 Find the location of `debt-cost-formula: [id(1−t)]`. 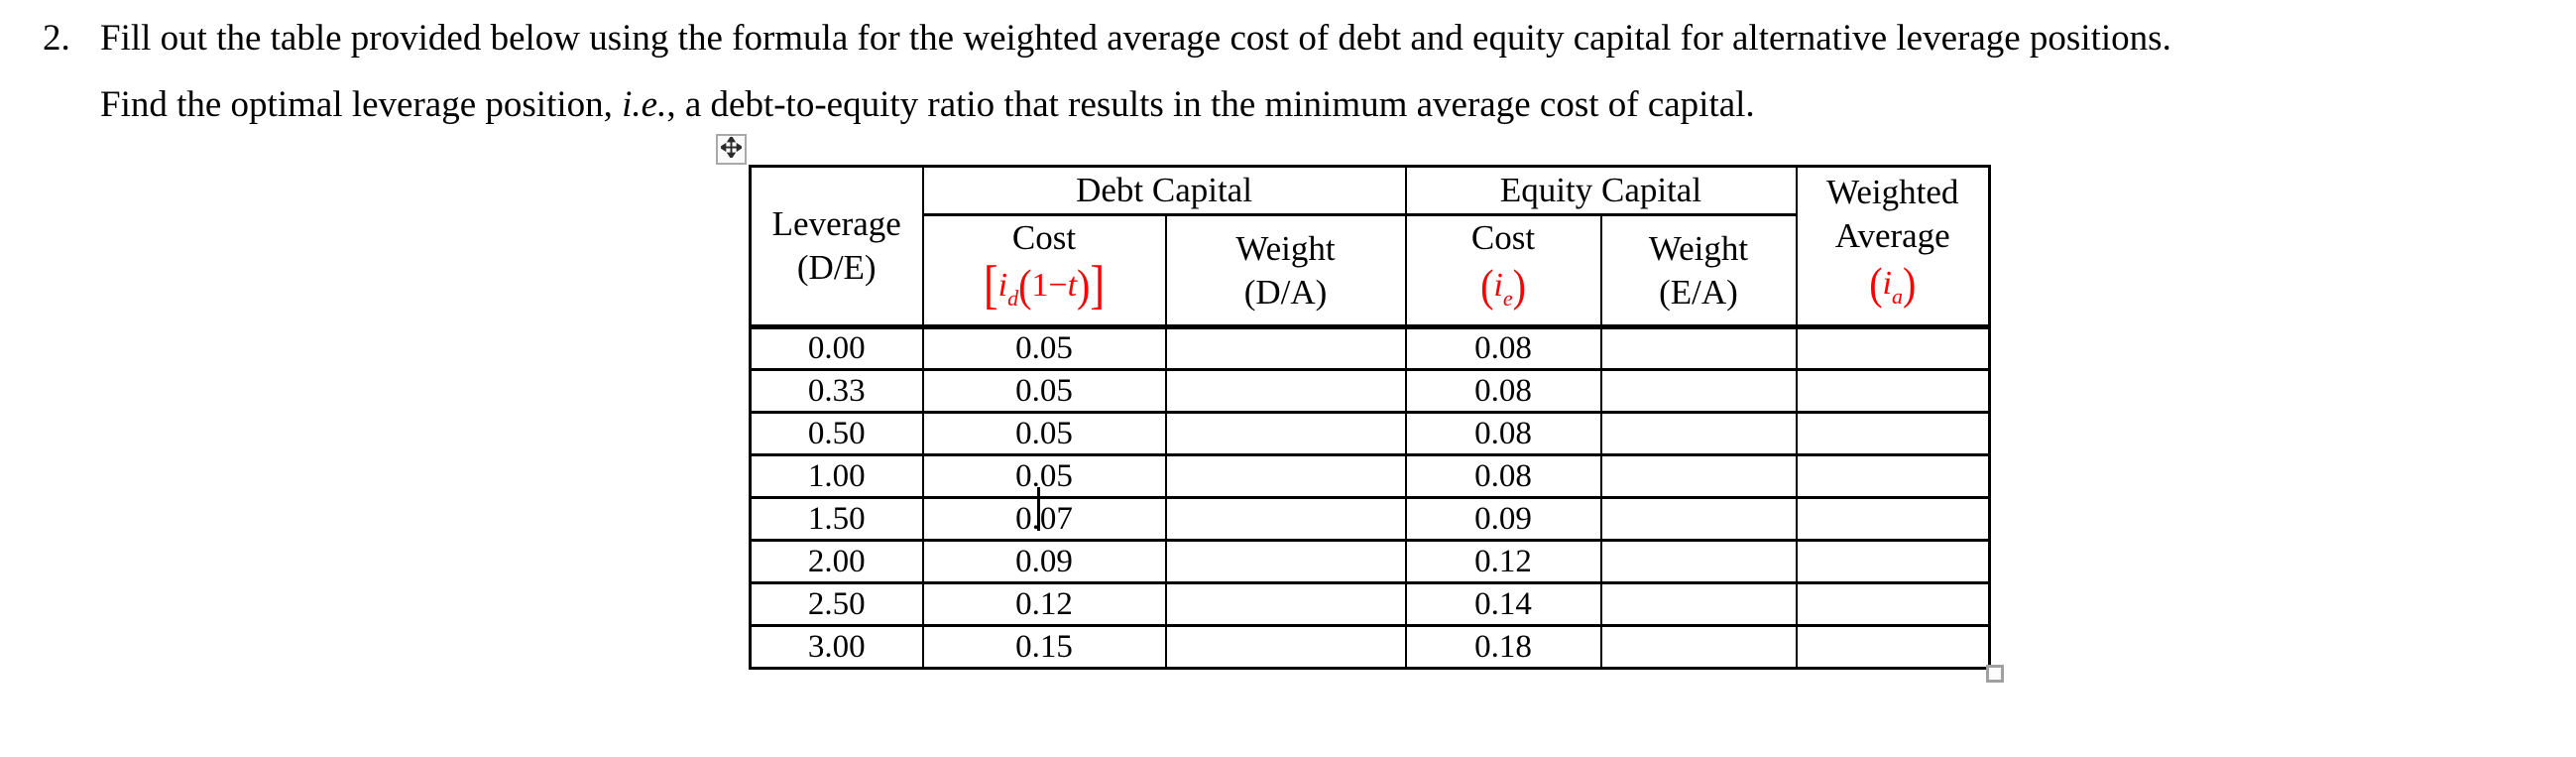

debt-cost-formula: [id(1−t)] is located at coordinates (1045, 289).